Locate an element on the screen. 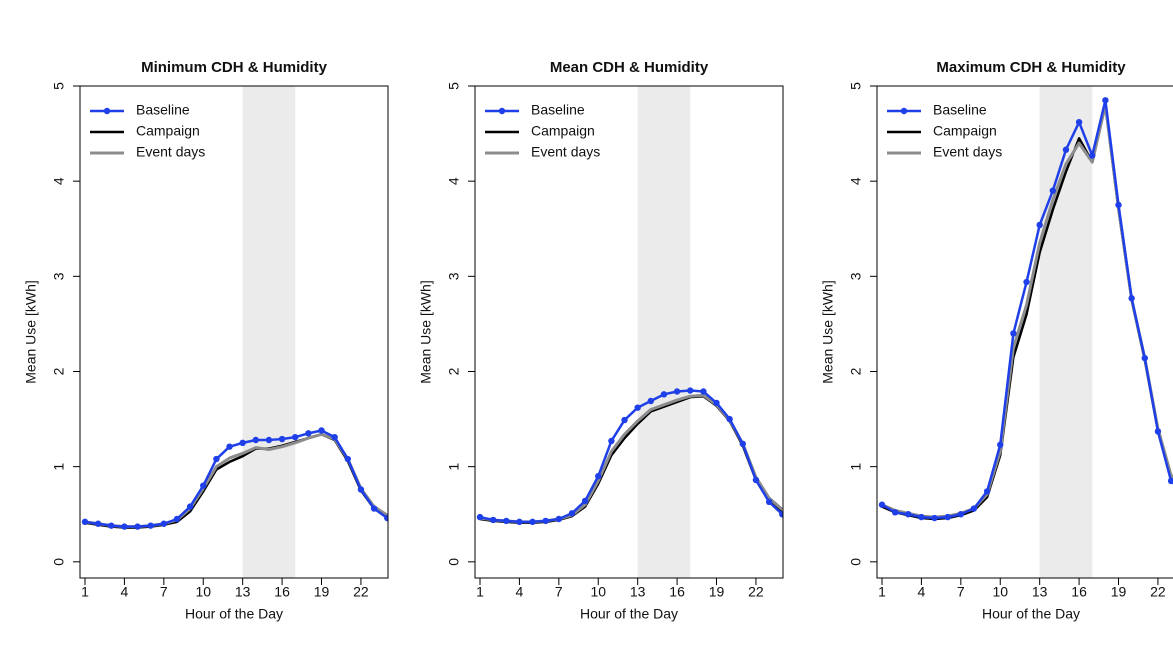 Image resolution: width=1173 pixels, height=653 pixels. y-axis-label: Mean Use [kWh] is located at coordinates (426, 331).